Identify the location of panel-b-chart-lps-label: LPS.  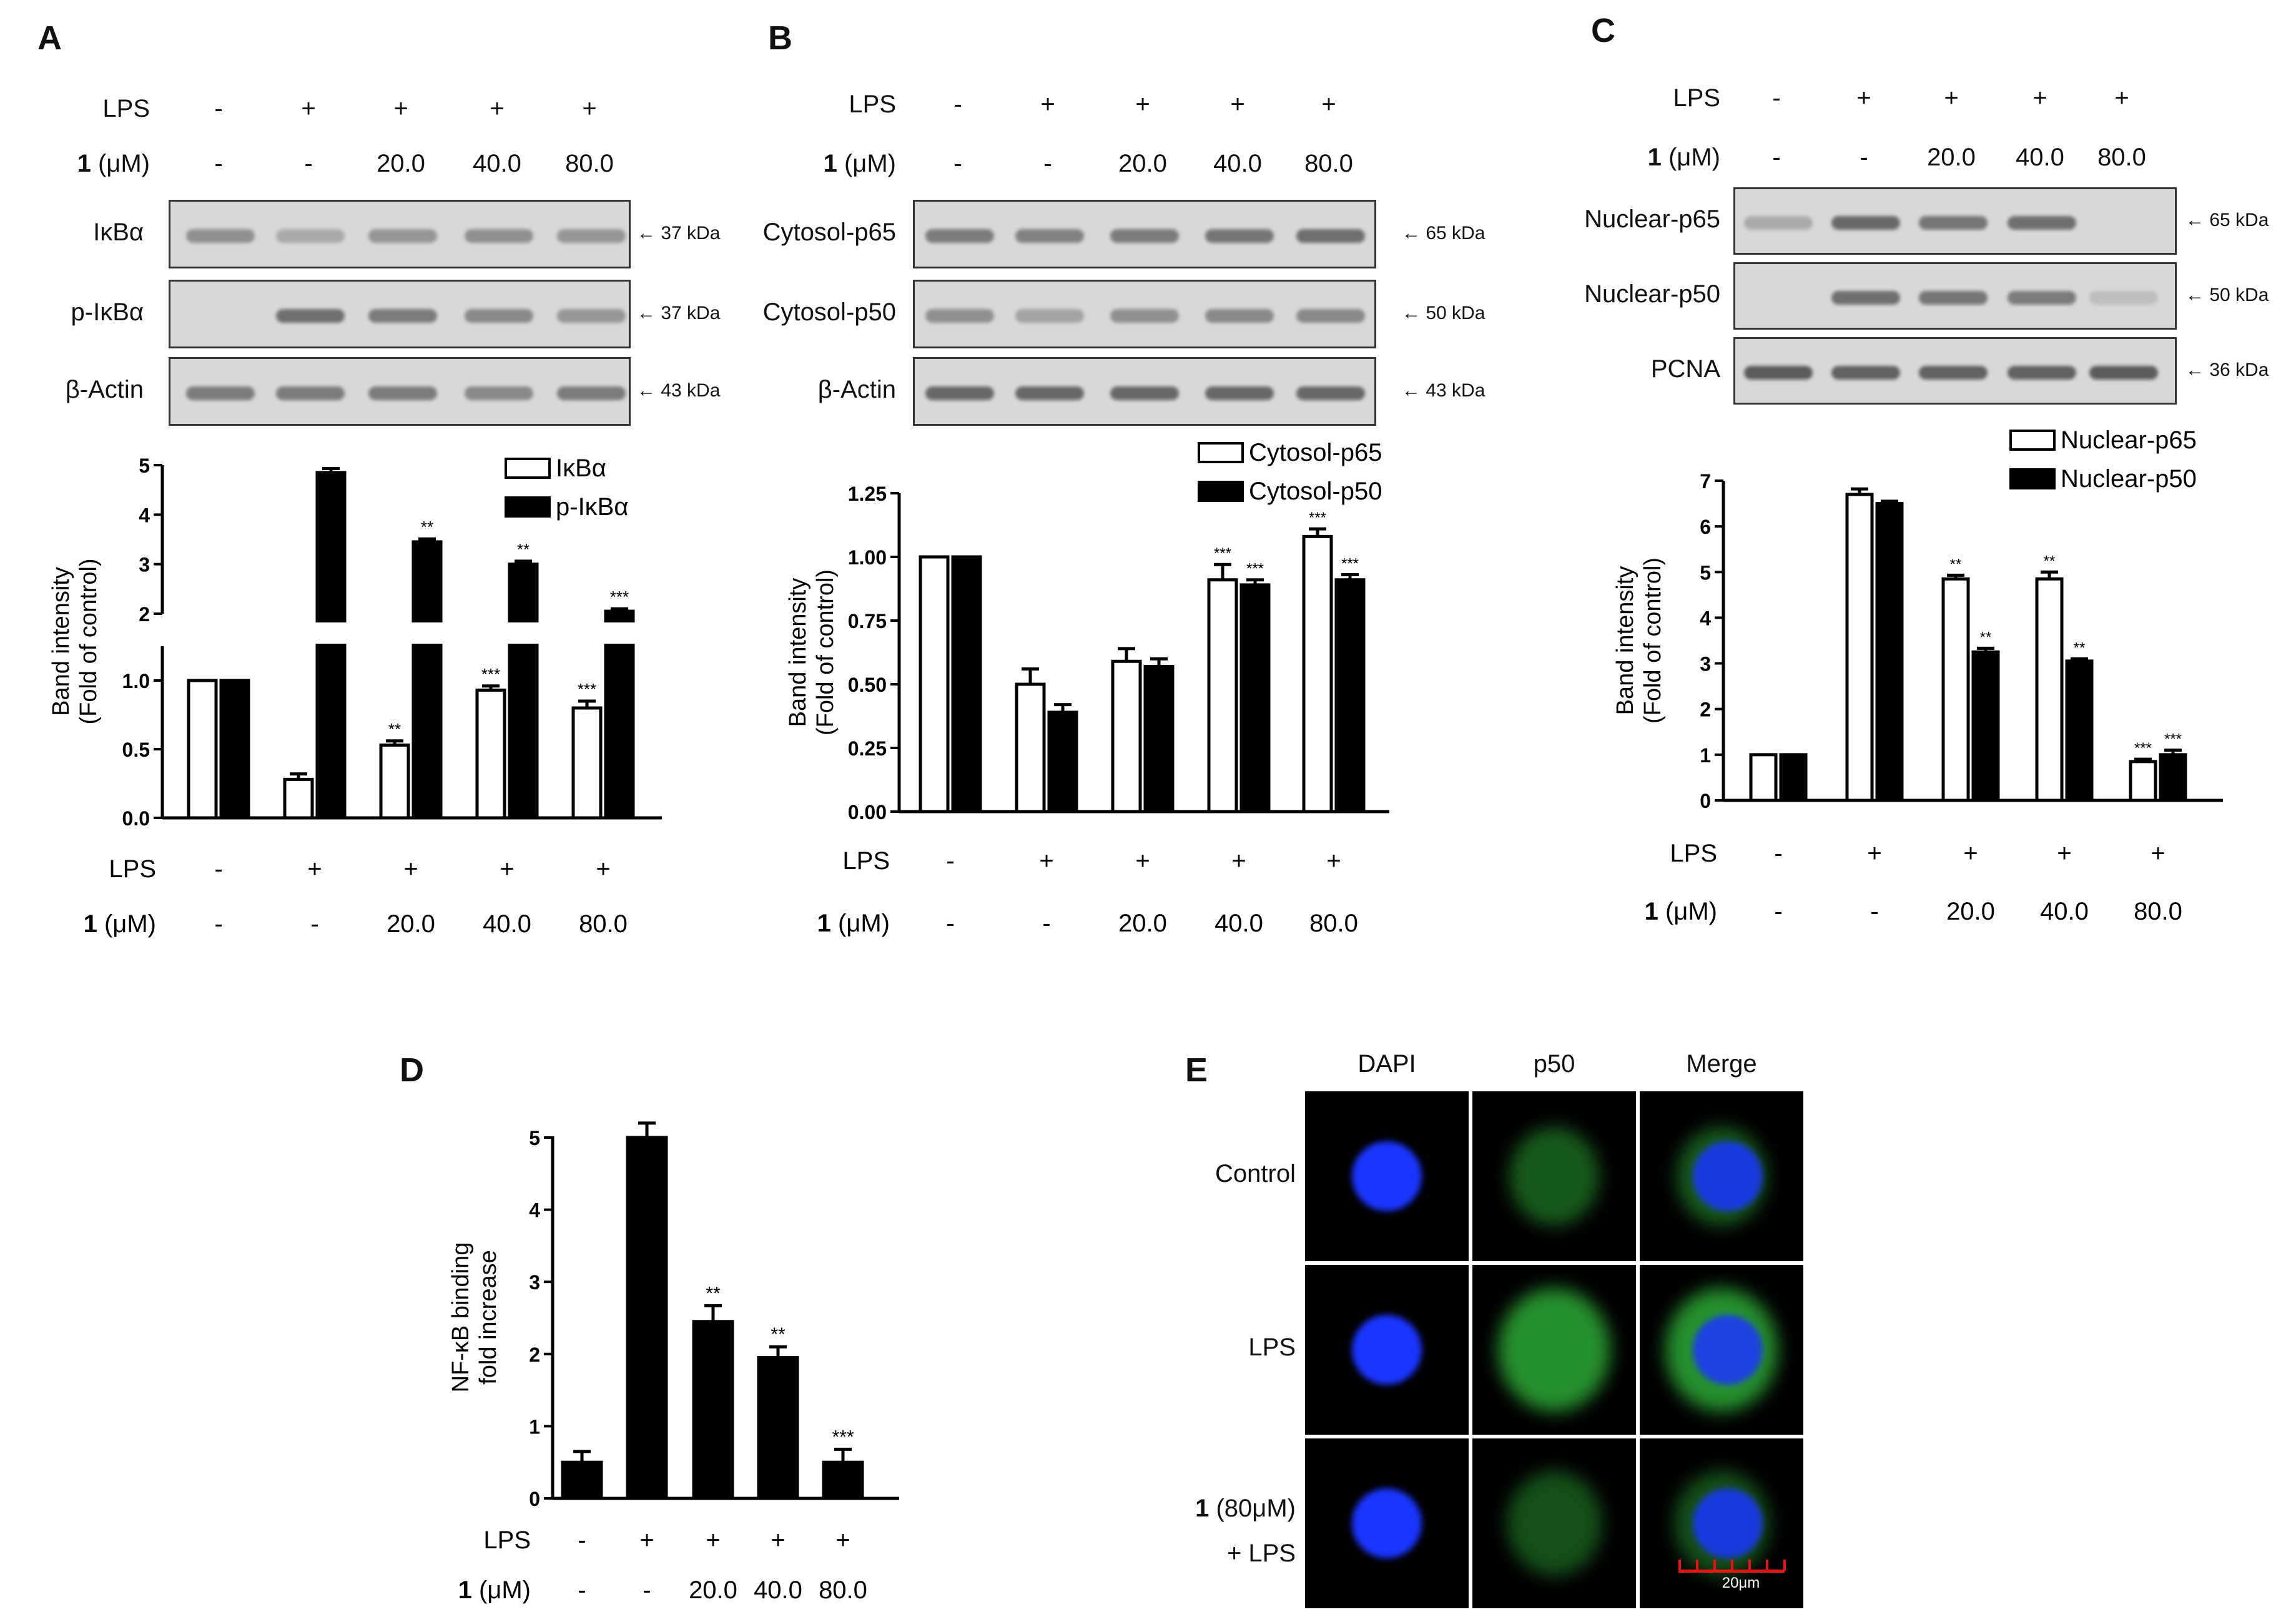
(866, 861).